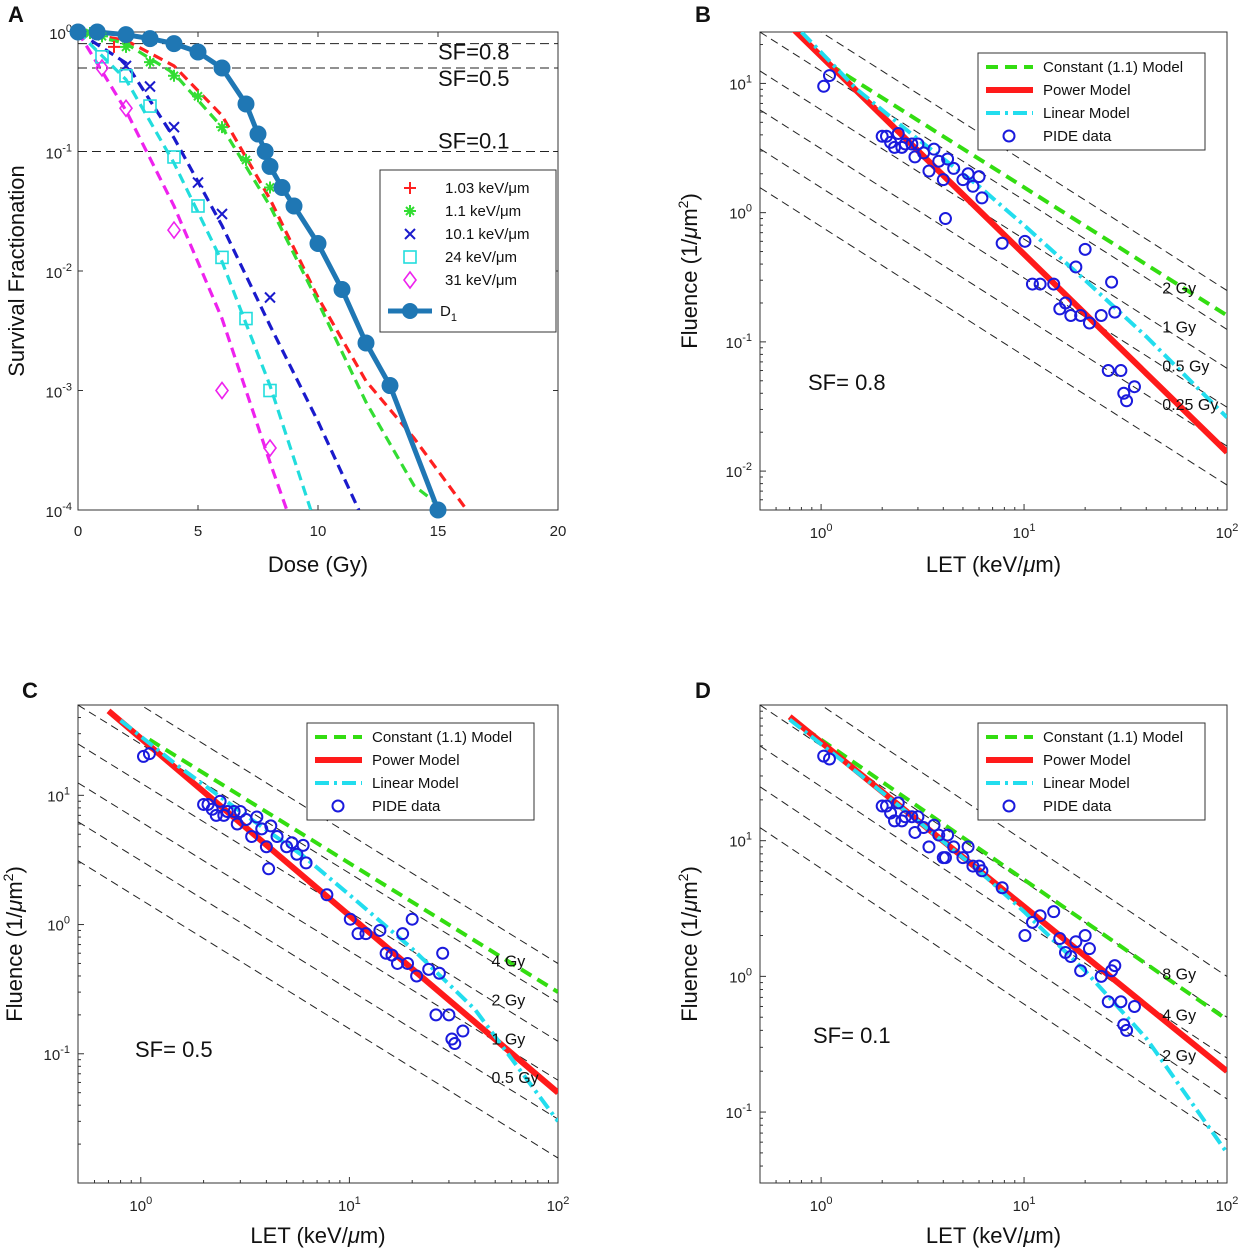  Describe the element at coordinates (1087, 760) in the screenshot. I see `legend-label: Power Model` at that location.